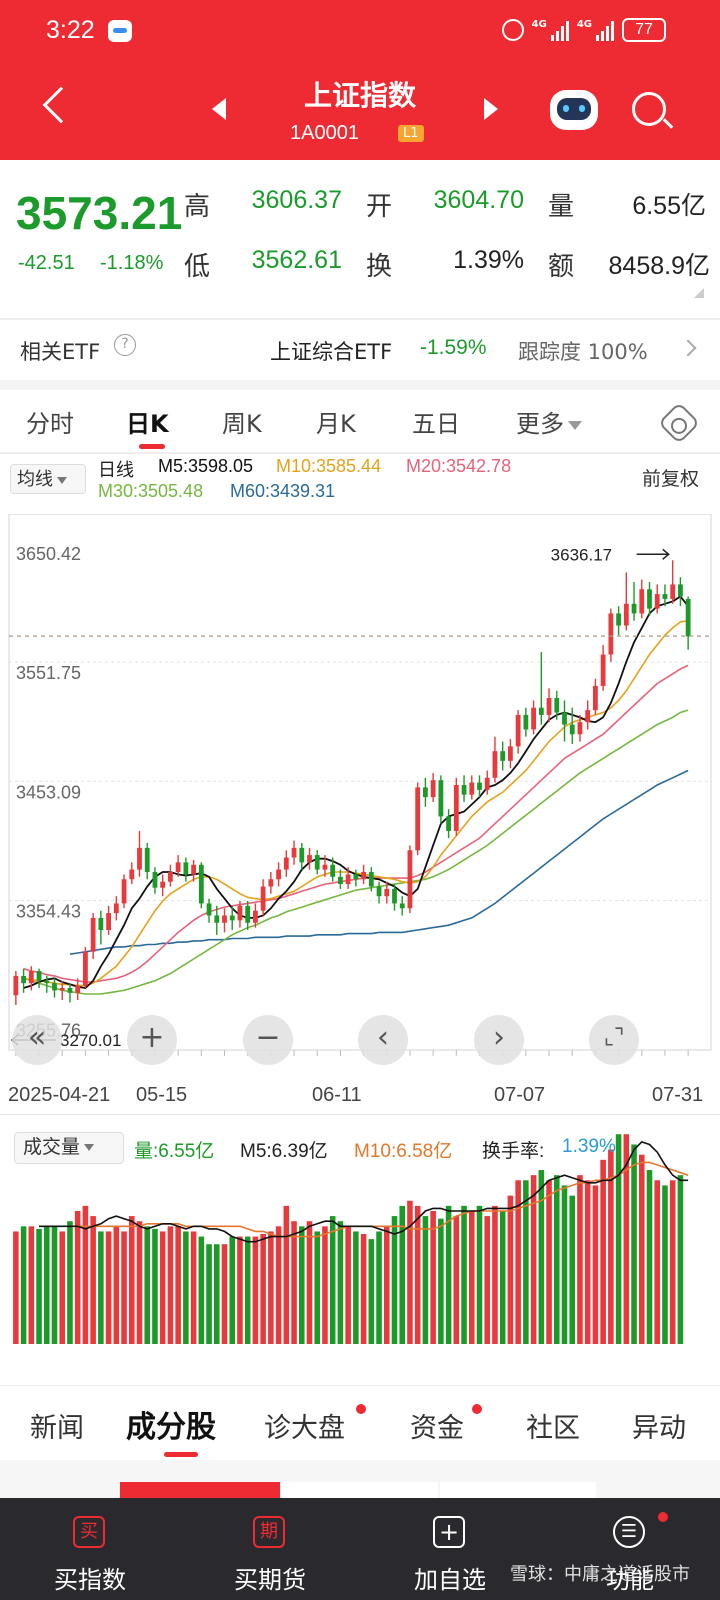 This screenshot has height=1600, width=720. Describe the element at coordinates (630, 1549) in the screenshot. I see `function-button: ☰ 功能` at that location.